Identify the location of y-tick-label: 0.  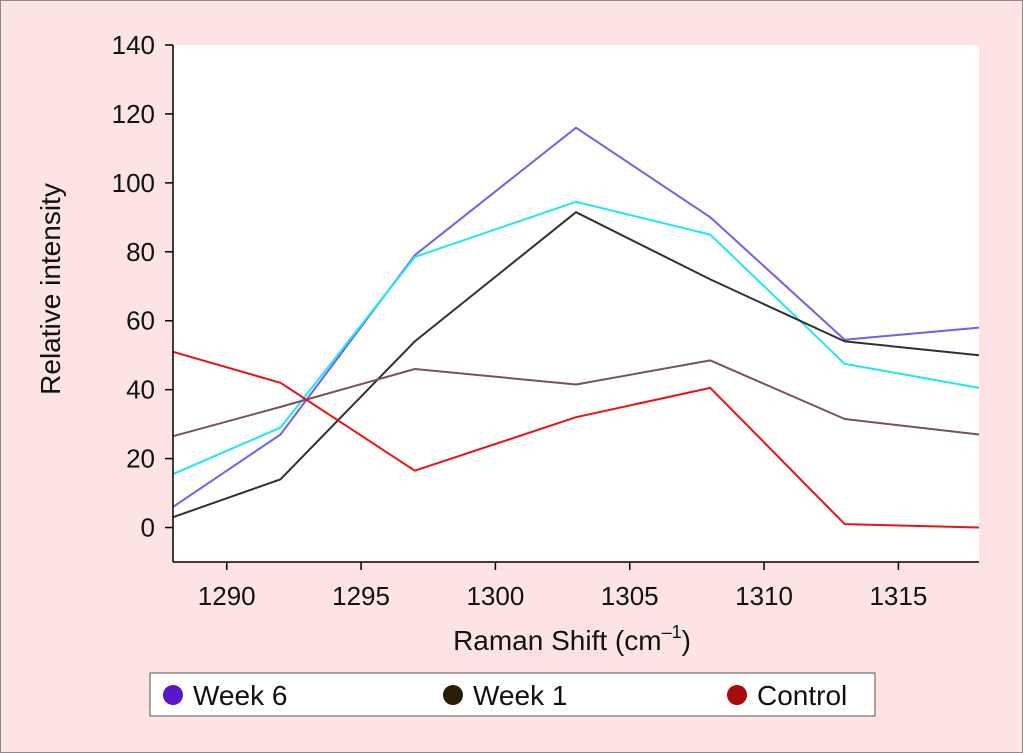
(148, 528).